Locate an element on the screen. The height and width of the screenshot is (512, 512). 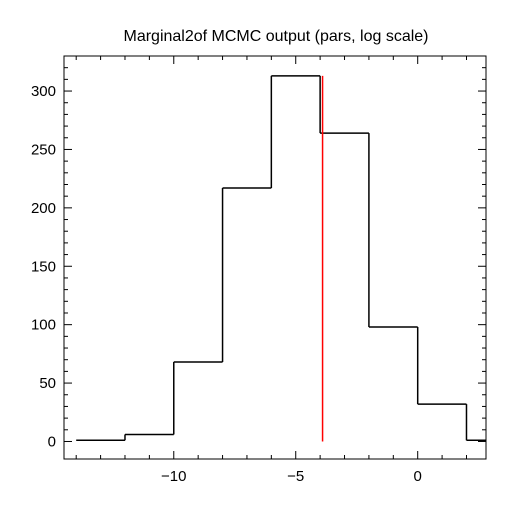
y-tick-label: 100 is located at coordinates (43, 325).